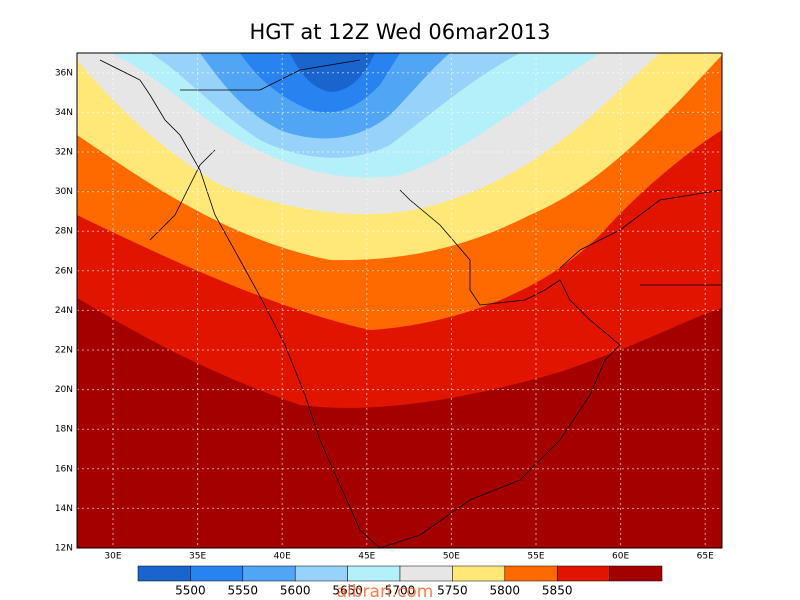 This screenshot has height=600, width=800. What do you see at coordinates (620, 557) in the screenshot?
I see `lon-label: 60E` at bounding box center [620, 557].